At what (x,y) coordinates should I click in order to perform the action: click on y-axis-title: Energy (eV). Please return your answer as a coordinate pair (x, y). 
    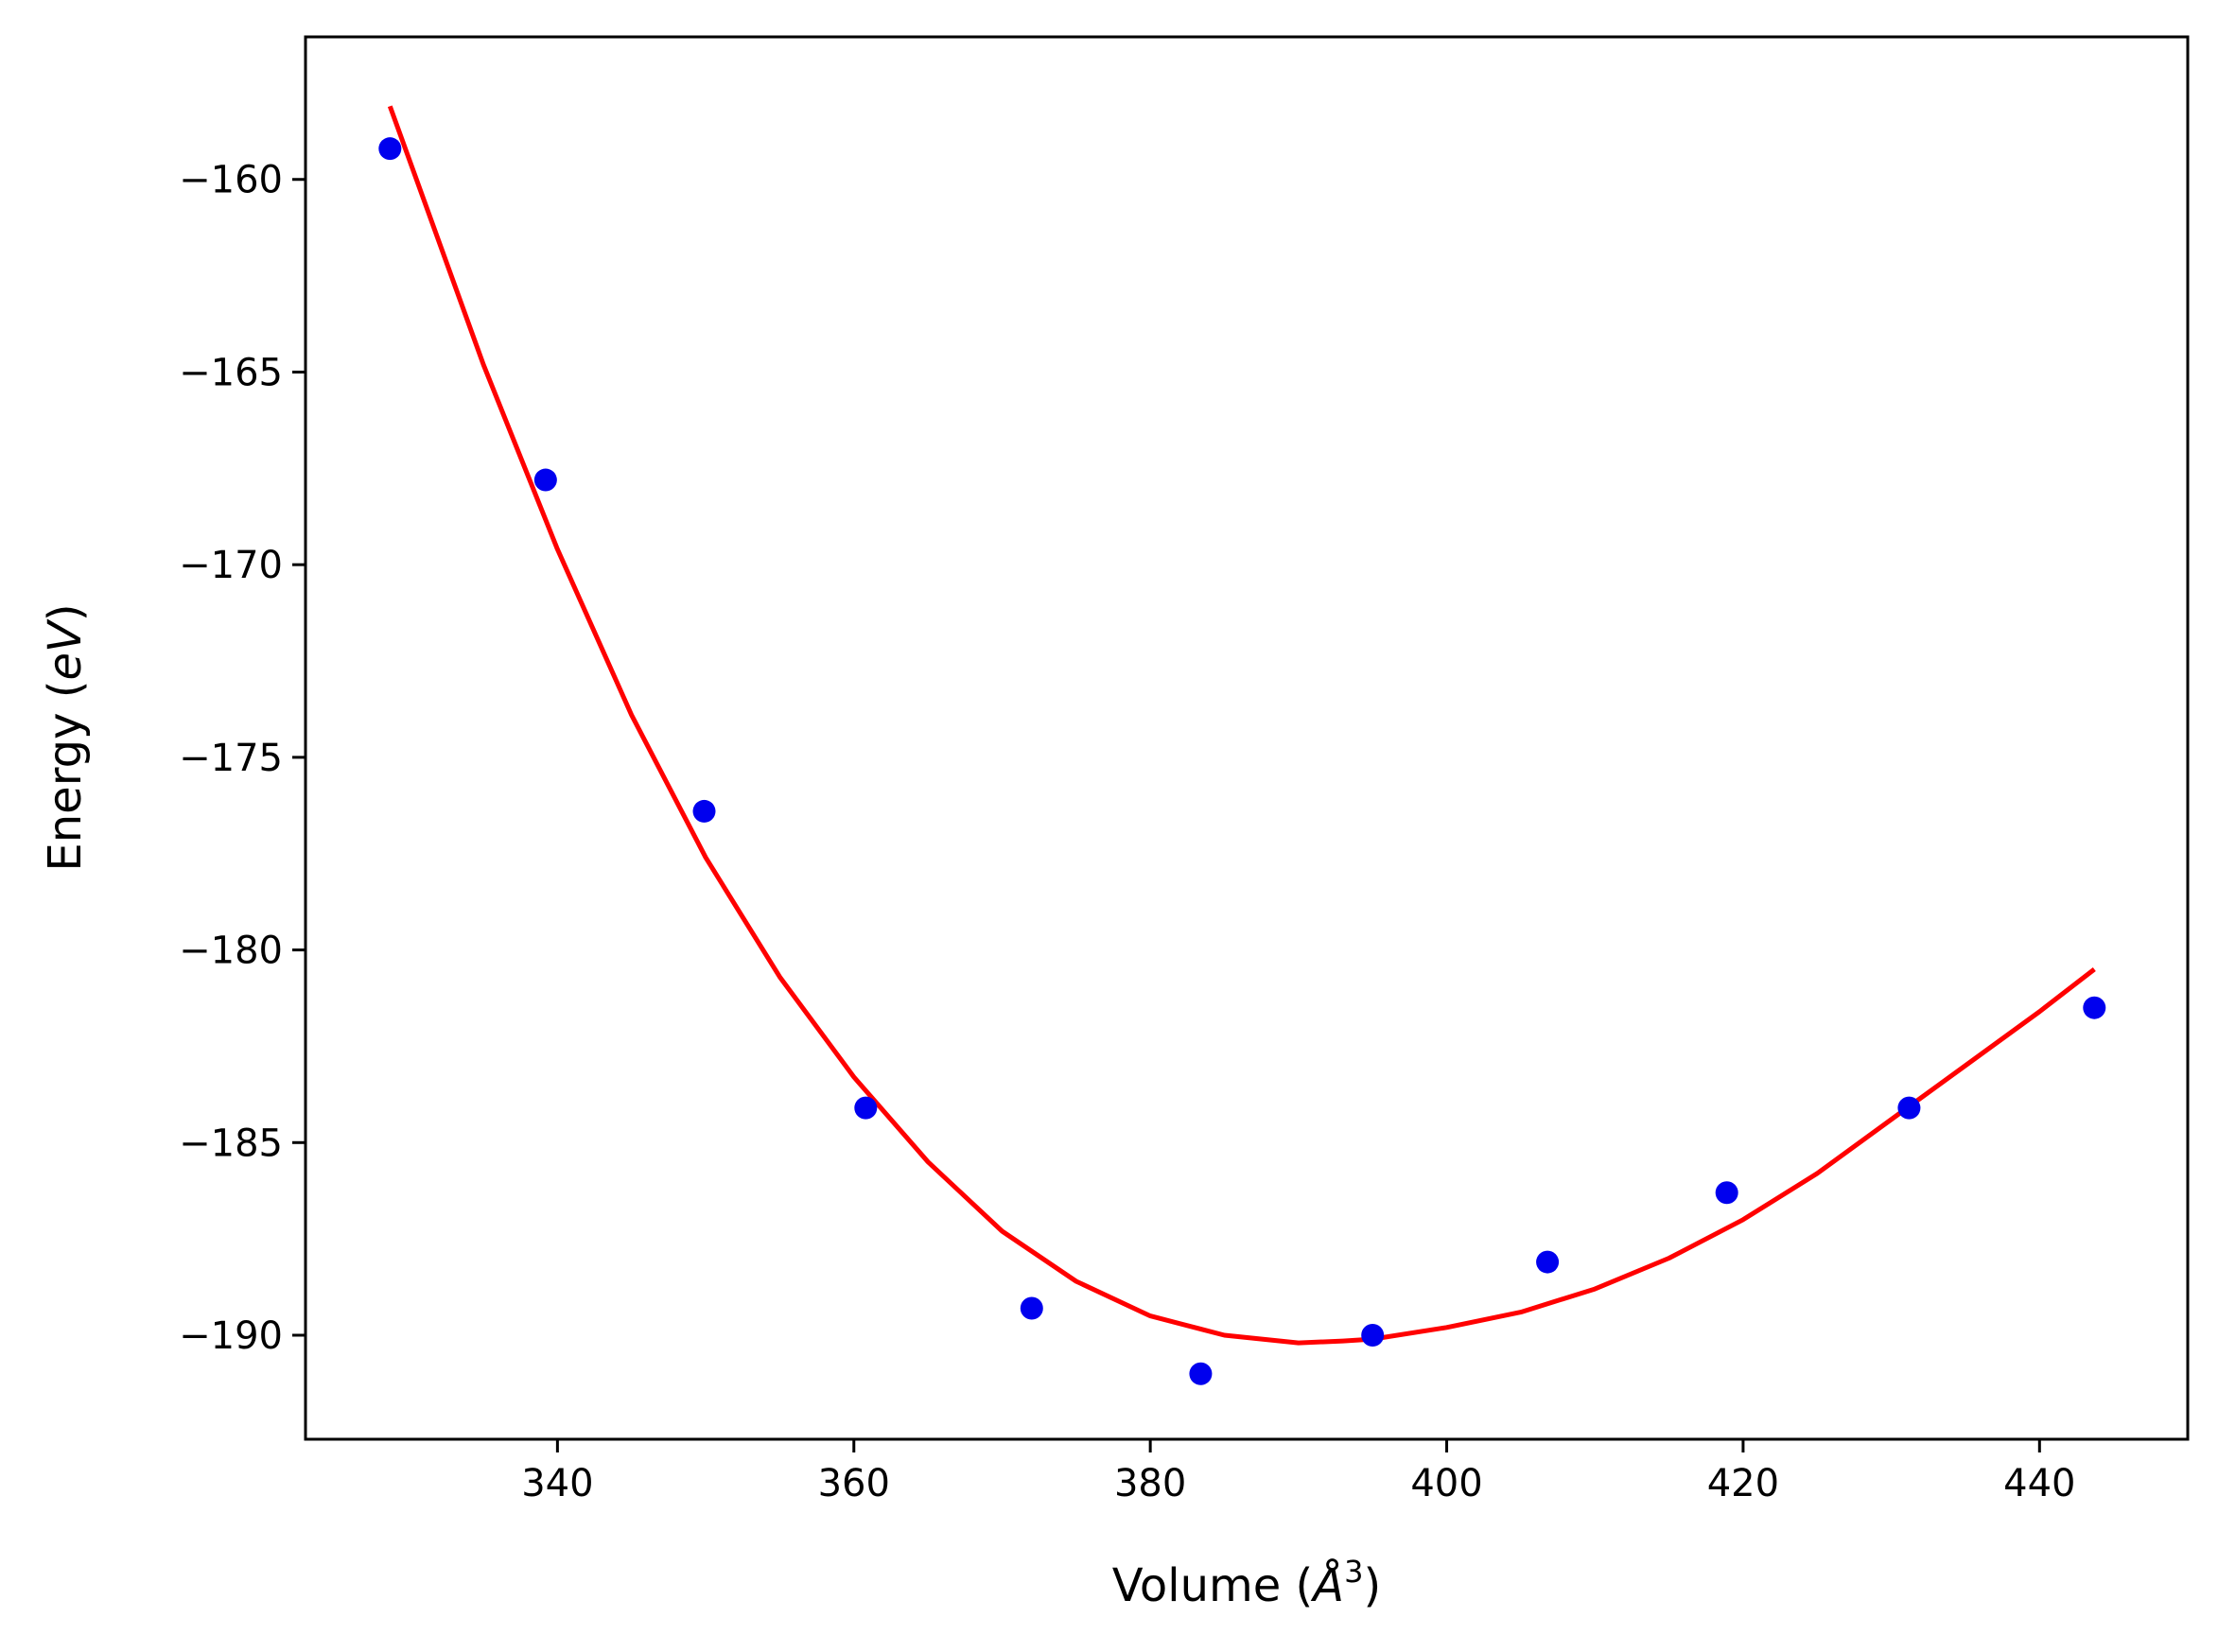
    Looking at the image, I should click on (65, 737).